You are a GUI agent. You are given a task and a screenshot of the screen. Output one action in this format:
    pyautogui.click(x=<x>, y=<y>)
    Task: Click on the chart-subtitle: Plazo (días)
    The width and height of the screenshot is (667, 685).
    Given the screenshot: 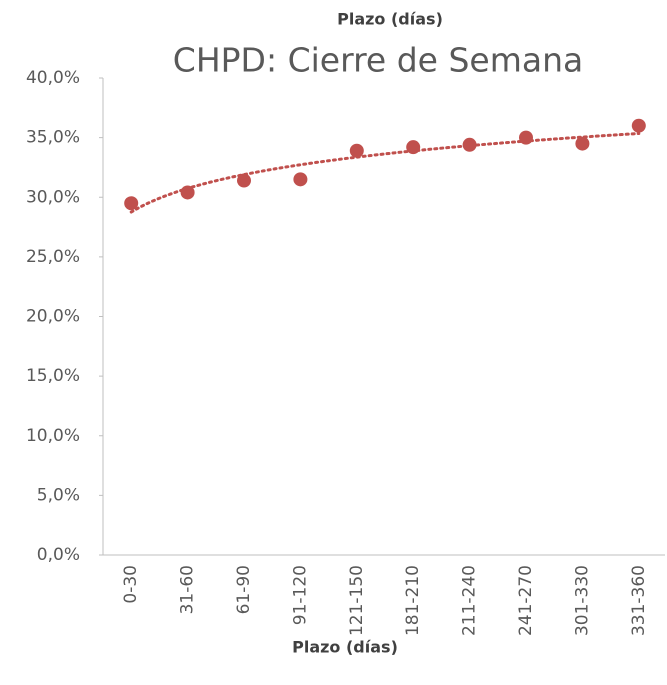 What is the action you would take?
    pyautogui.click(x=390, y=19)
    